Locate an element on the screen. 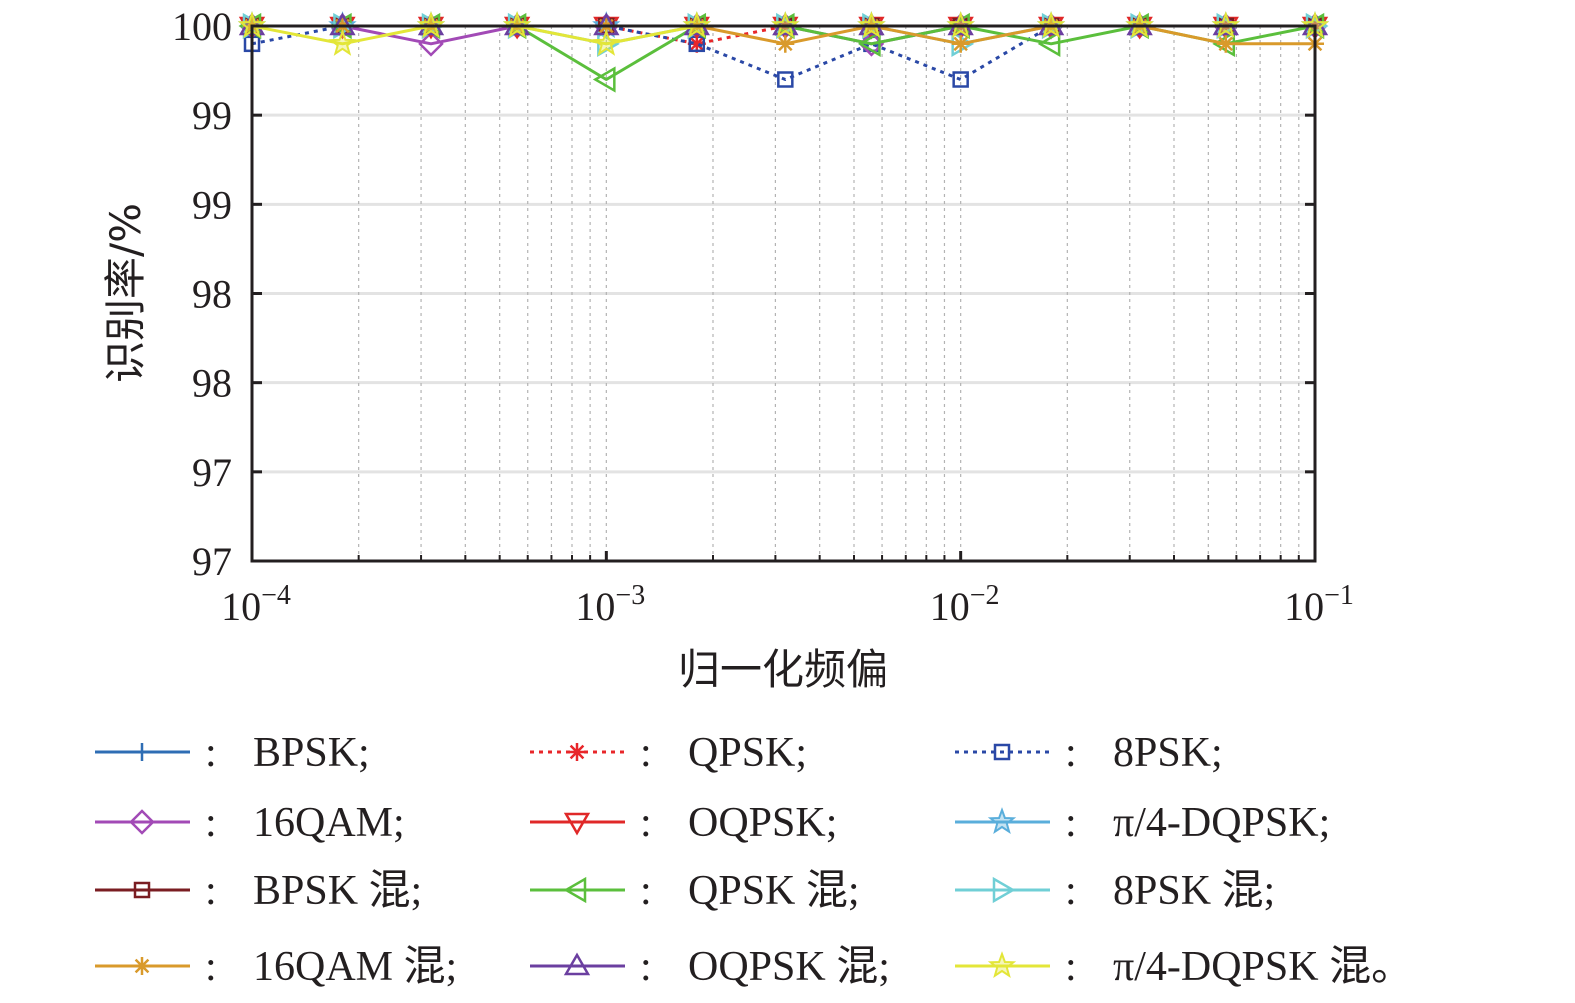  legend-marker-8psk is located at coordinates (1002, 752).